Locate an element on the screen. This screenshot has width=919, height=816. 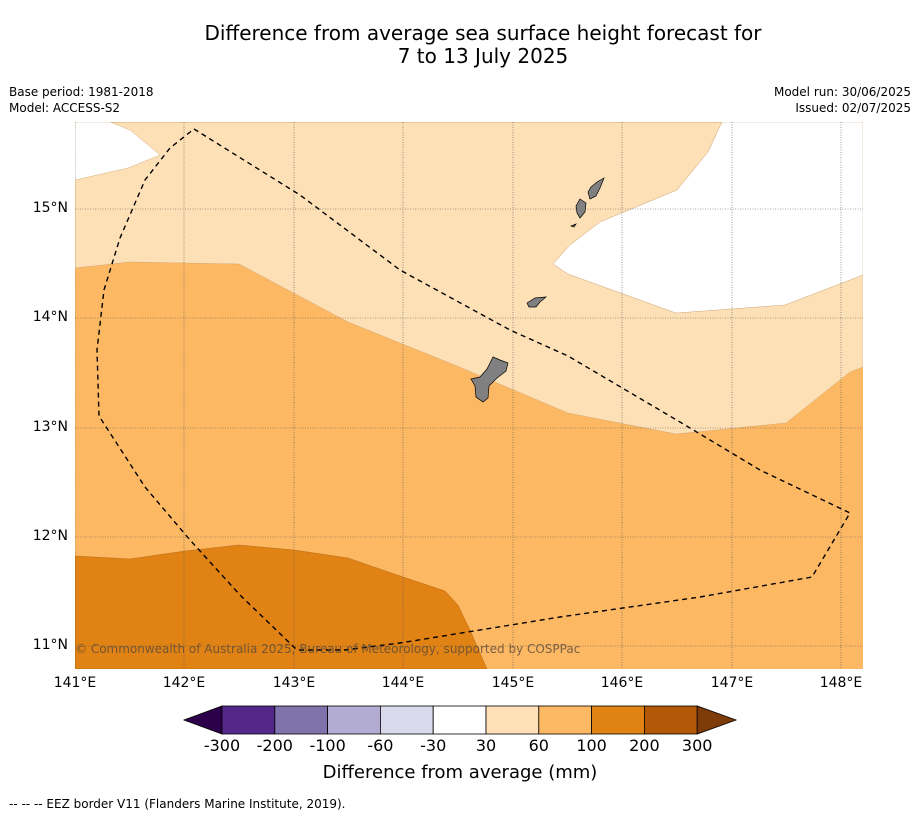
colorbar-tick-label: 200 is located at coordinates (644, 745).